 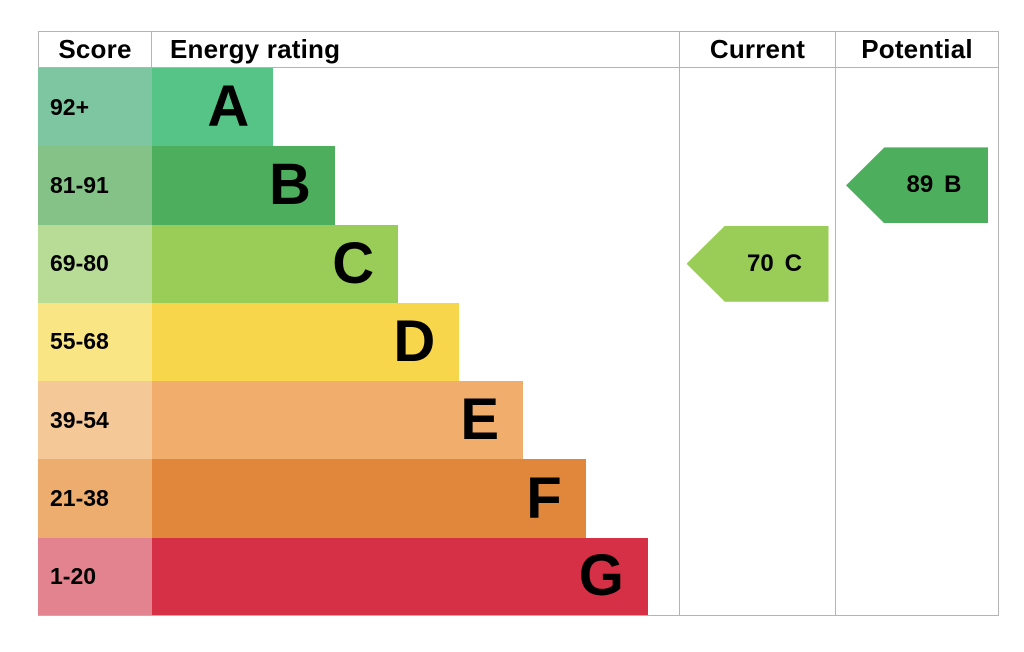 I want to click on potential-grade: B, so click(x=953, y=185).